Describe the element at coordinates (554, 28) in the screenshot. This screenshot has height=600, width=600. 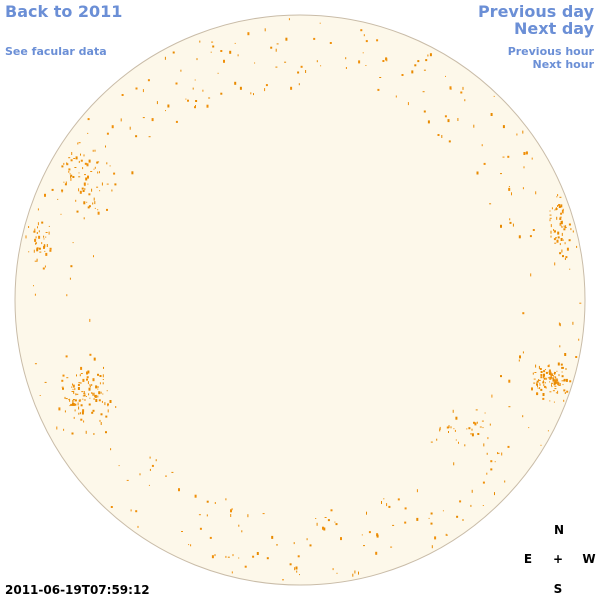
I see `next-day-link: Next day` at that location.